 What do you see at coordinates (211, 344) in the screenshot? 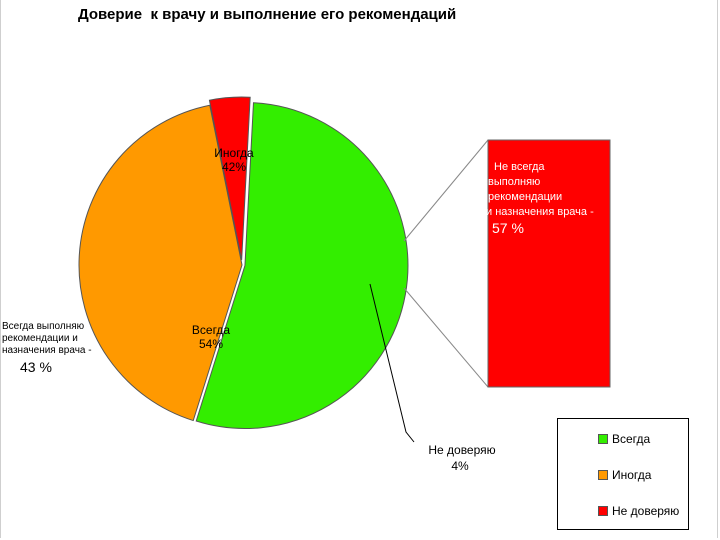
I see `slice-pct-0: 54%` at bounding box center [211, 344].